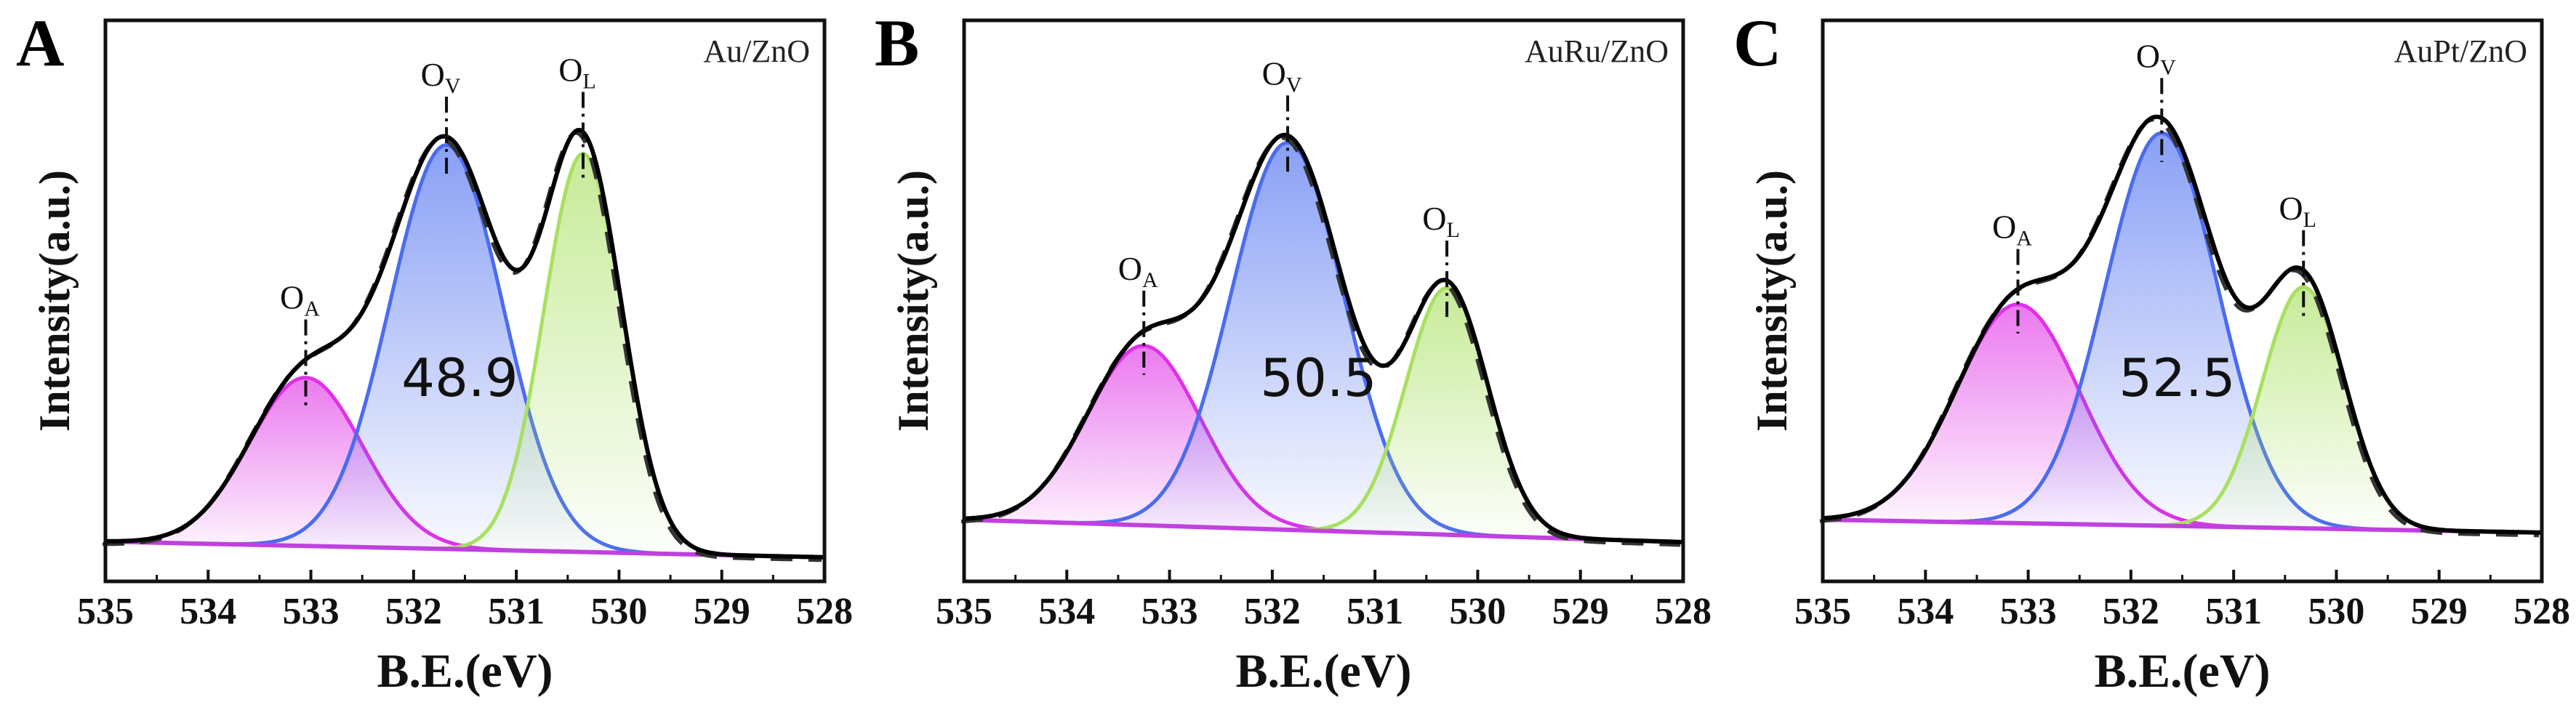 This screenshot has width=2576, height=718. Describe the element at coordinates (897, 43) in the screenshot. I see `panel-letter: B` at that location.